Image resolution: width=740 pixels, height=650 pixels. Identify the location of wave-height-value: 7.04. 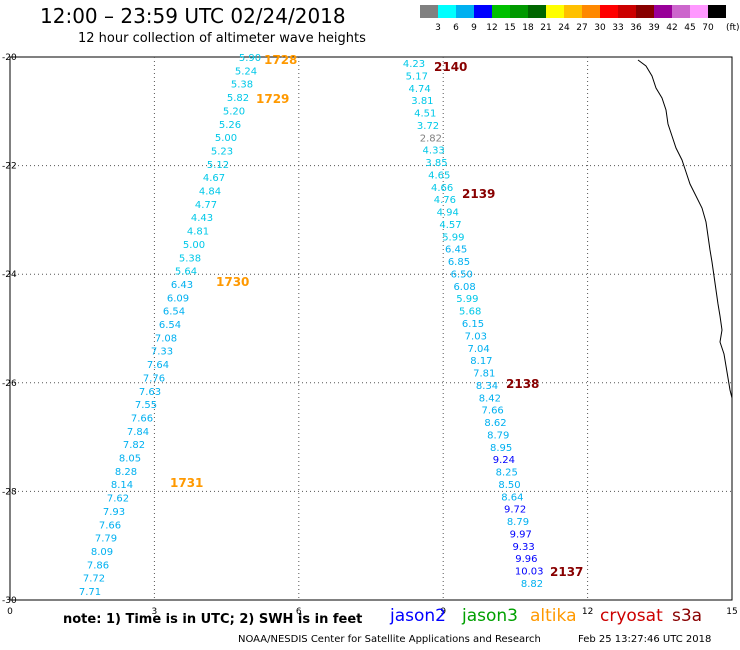
(478, 349).